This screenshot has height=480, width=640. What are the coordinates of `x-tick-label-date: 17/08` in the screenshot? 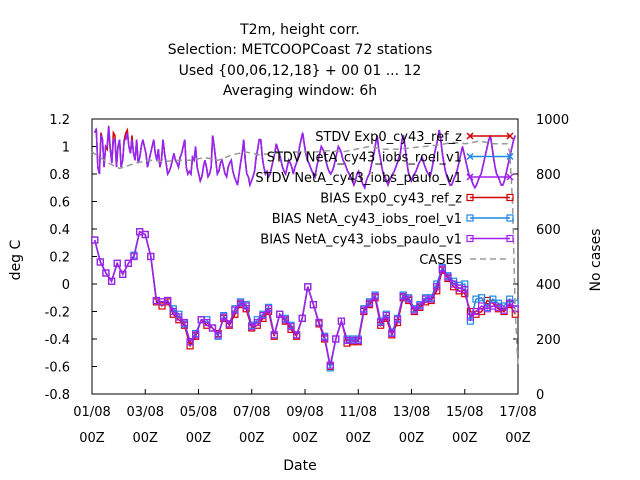 It's located at (517, 412).